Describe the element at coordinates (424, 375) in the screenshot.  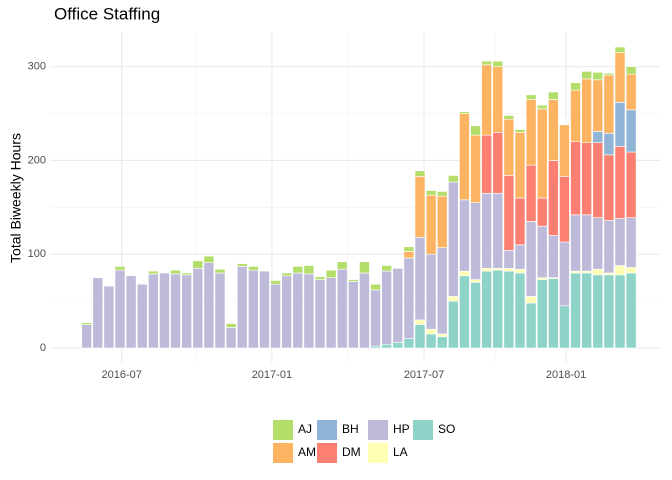
I see `x-tick-label: 2017-07` at that location.